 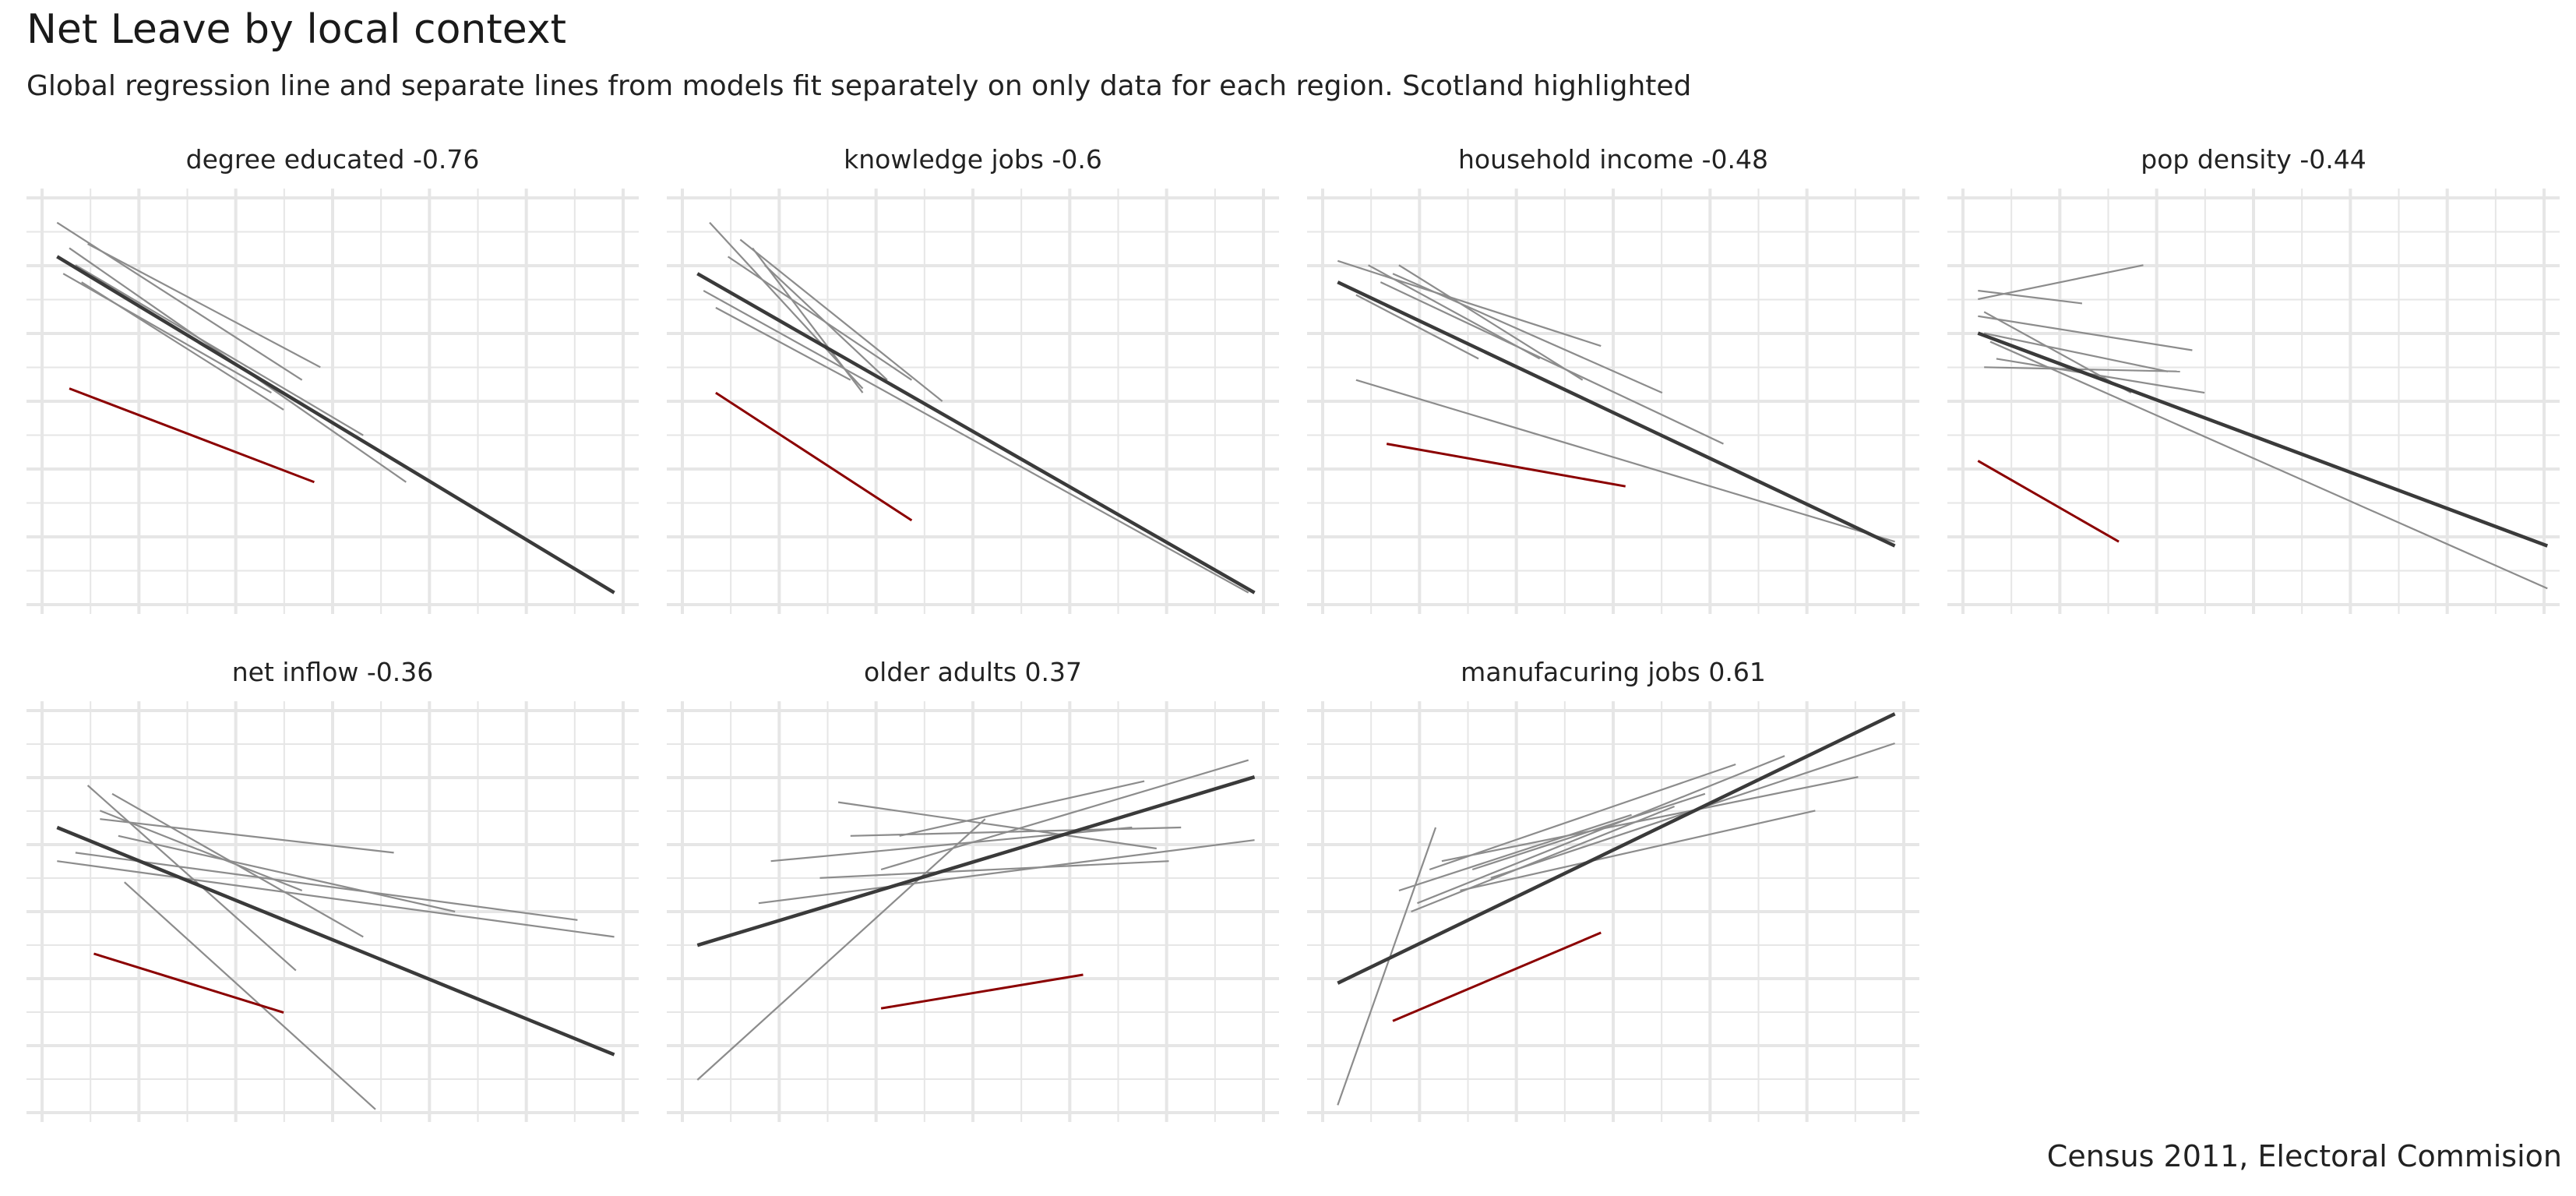 I want to click on facet-panel: household income -0.48, so click(x=1613, y=379).